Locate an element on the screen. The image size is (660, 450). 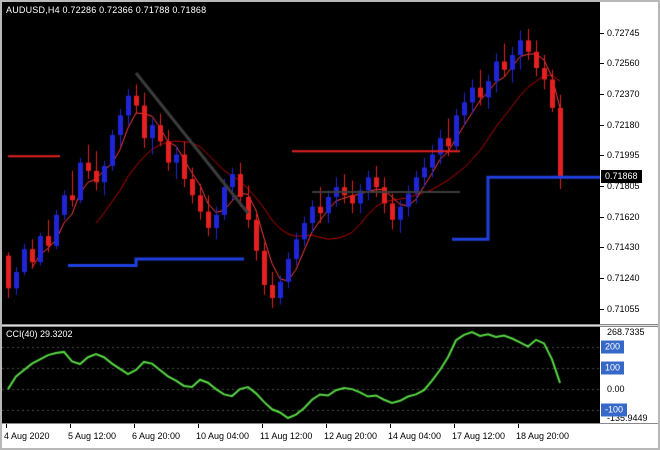
cci-level-badge: 100 is located at coordinates (613, 368).